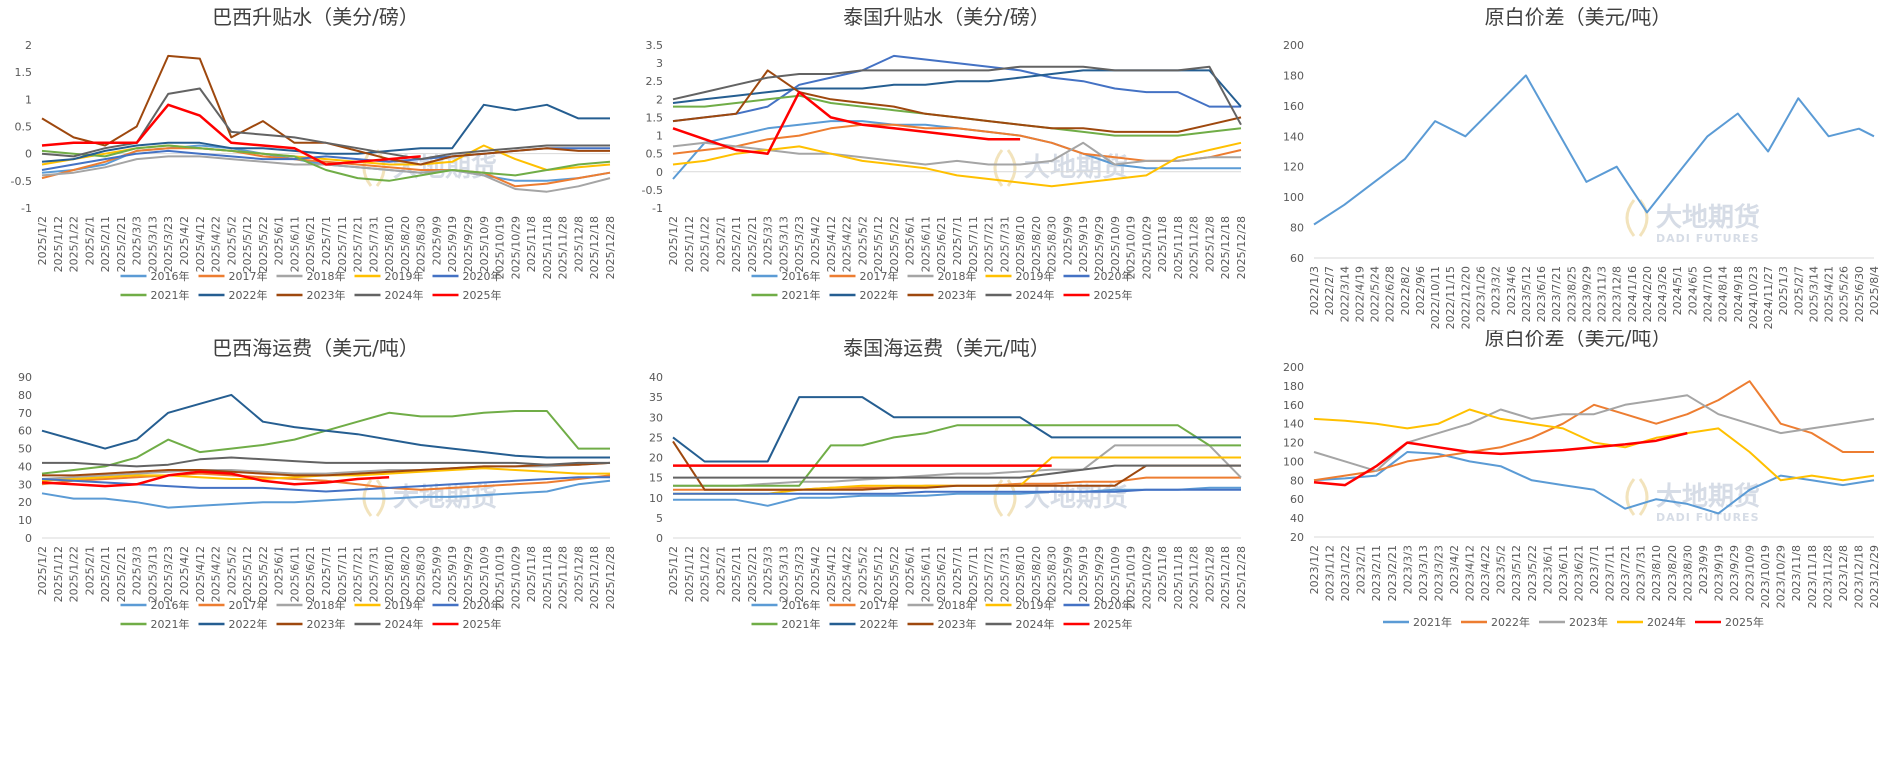  I want to click on x-tick-label: 2023/6/1, so click(1547, 569).